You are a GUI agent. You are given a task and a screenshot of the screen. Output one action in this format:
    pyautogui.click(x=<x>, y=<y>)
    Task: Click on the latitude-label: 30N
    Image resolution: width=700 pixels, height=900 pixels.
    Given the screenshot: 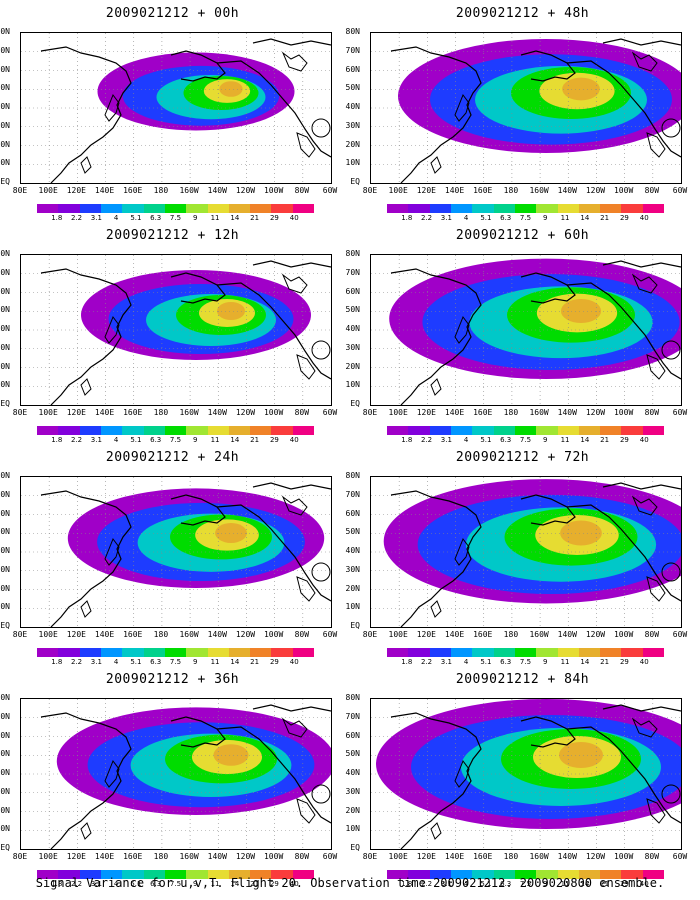 What is the action you would take?
    pyautogui.click(x=352, y=347)
    